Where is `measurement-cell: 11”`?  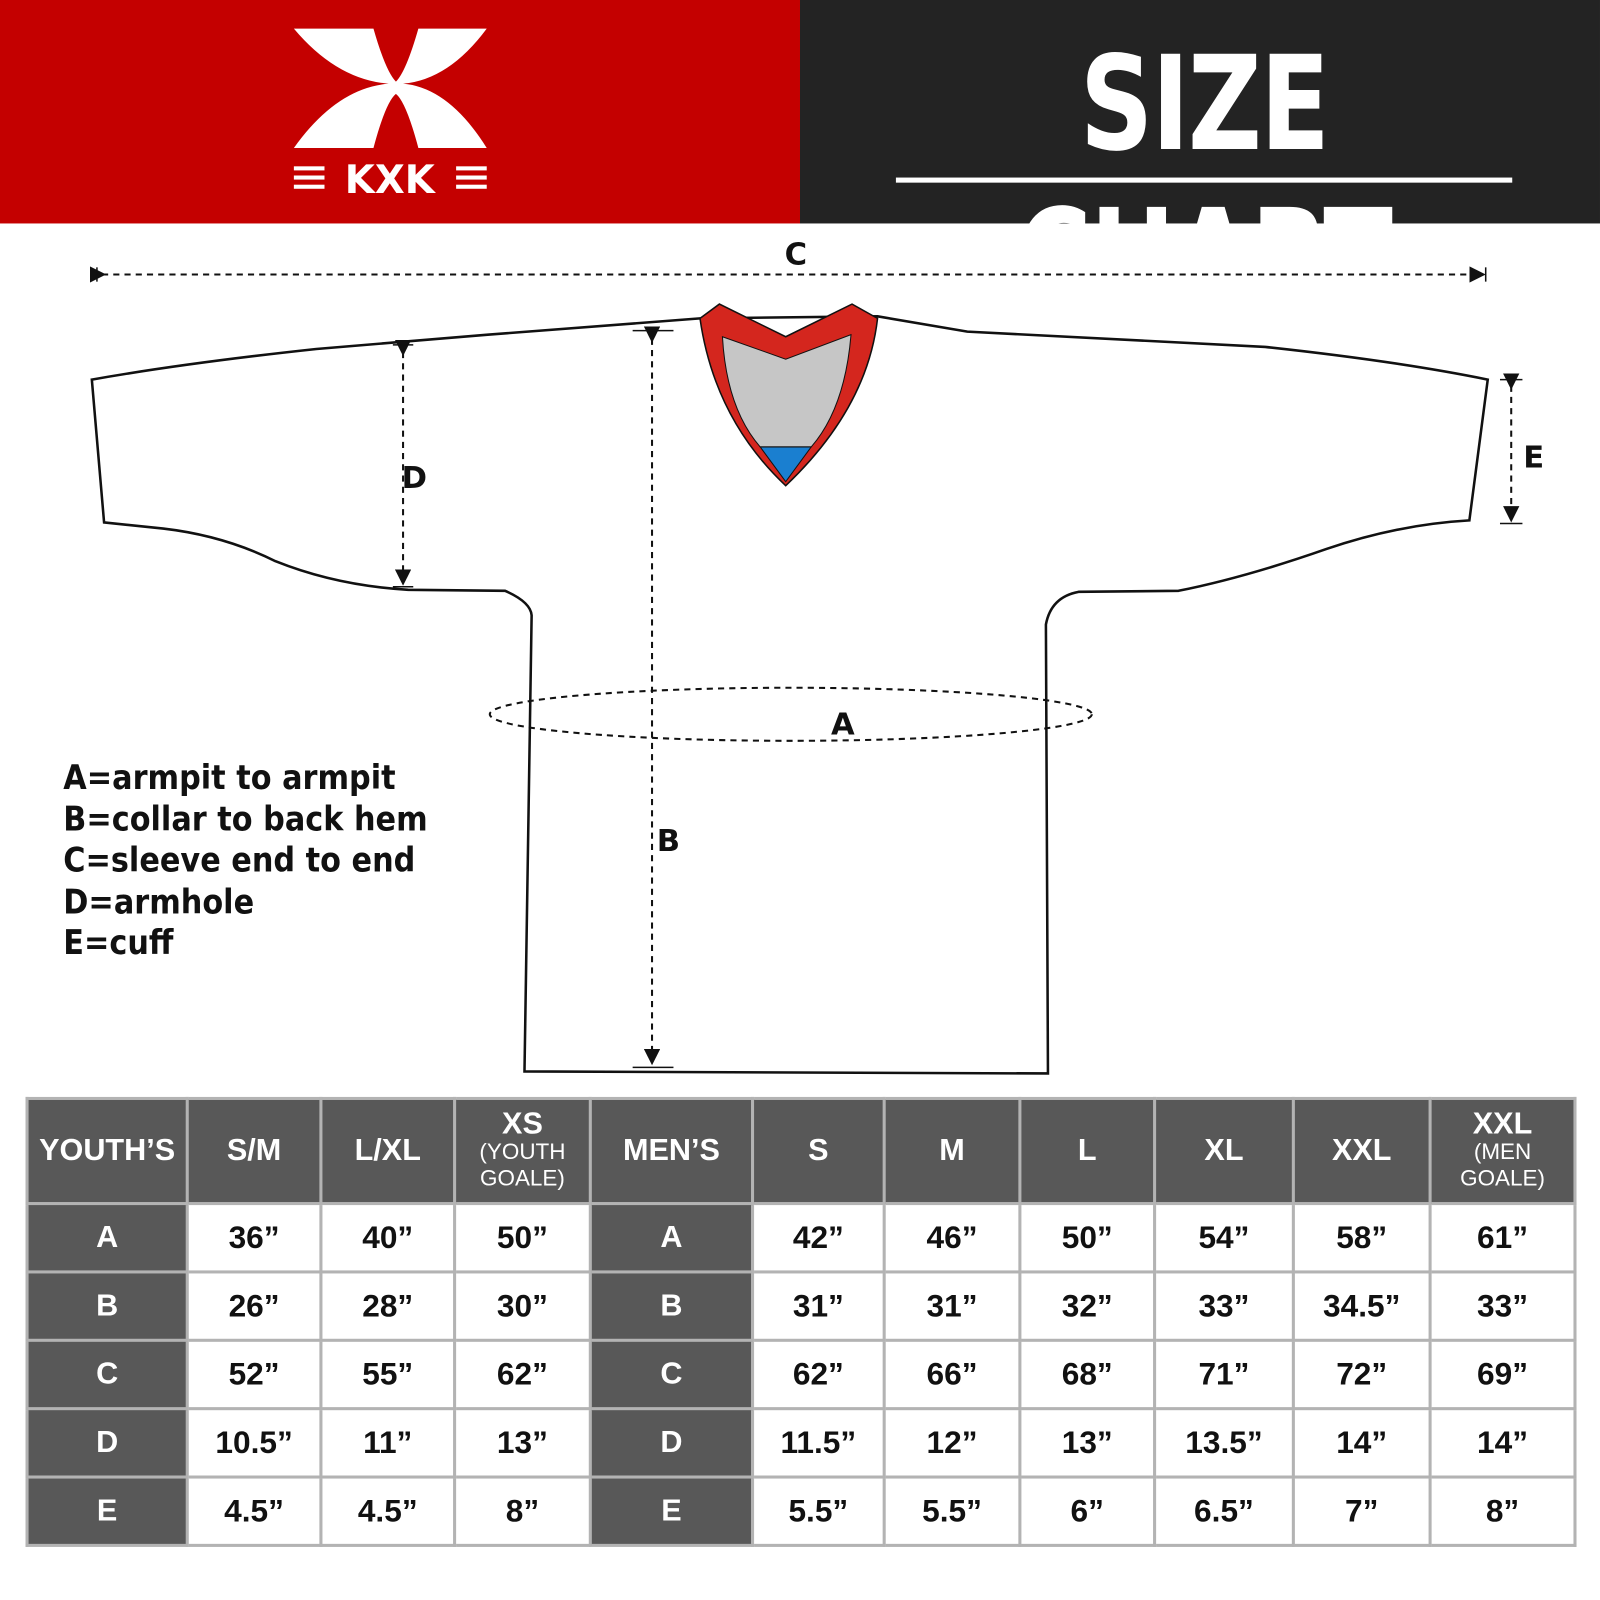 measurement-cell: 11” is located at coordinates (388, 1443).